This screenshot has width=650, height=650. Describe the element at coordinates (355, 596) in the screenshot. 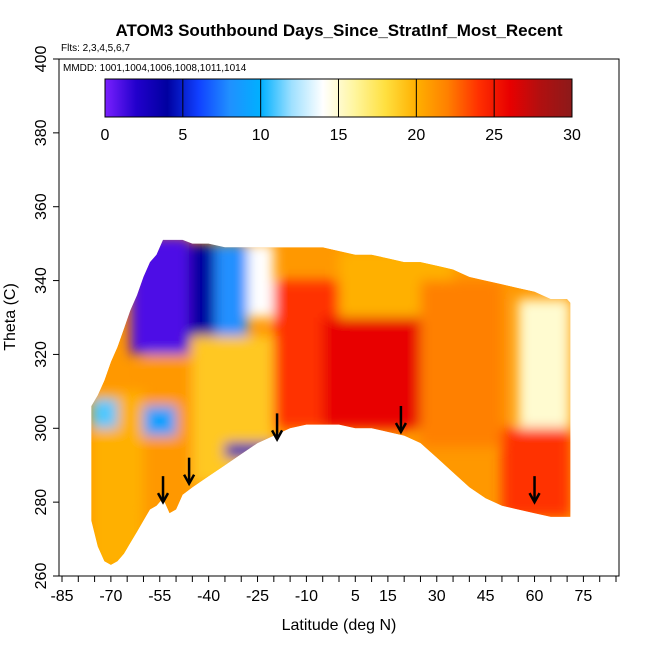

I see `x-tick-label: 5` at that location.